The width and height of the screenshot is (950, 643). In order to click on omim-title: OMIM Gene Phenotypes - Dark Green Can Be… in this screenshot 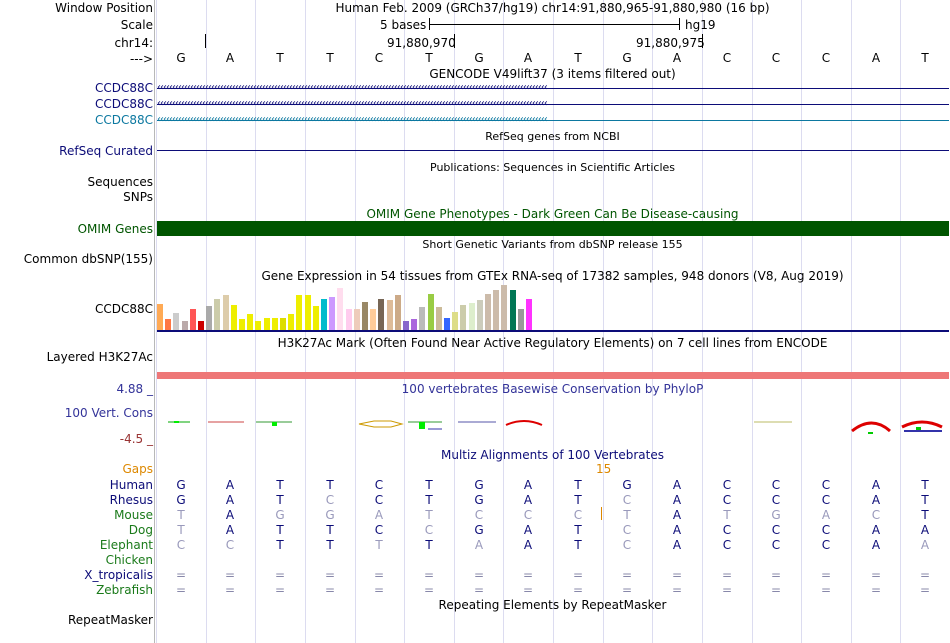, I will do `click(552, 214)`.